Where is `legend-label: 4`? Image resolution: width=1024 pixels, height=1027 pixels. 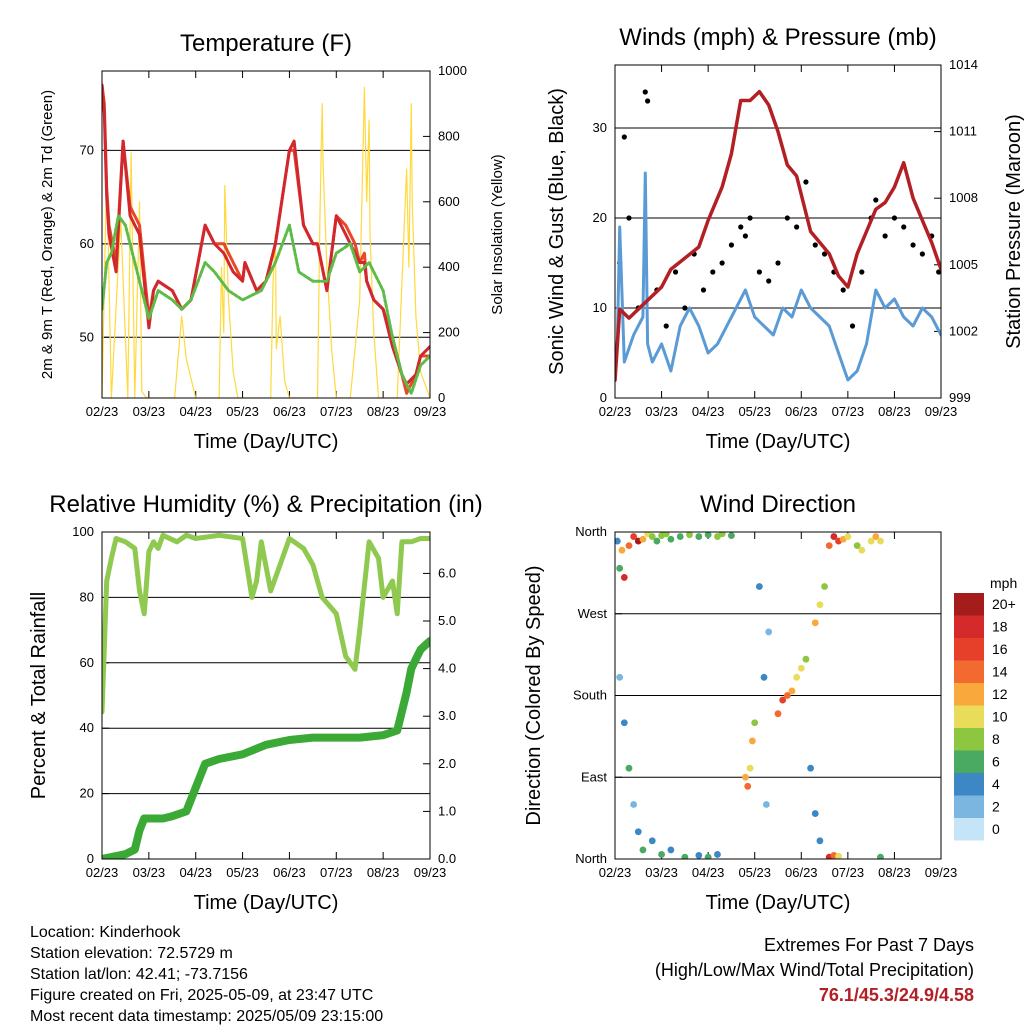
legend-label: 4 is located at coordinates (996, 784).